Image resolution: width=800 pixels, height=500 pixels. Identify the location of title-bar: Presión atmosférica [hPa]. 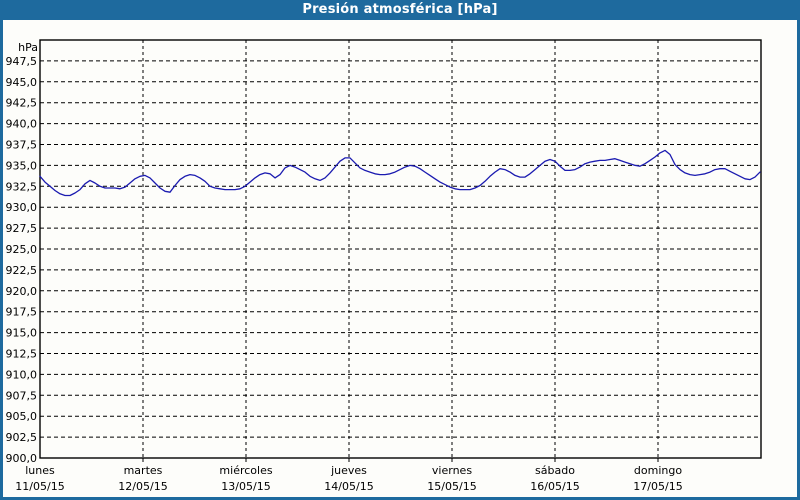
(400, 10).